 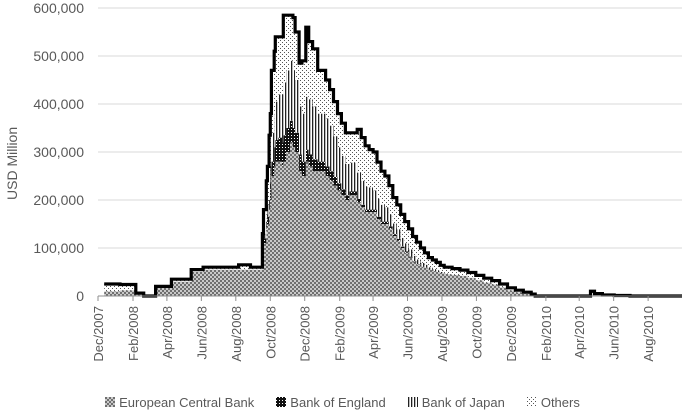 What do you see at coordinates (187, 402) in the screenshot?
I see `legend-label: European Central Bank` at bounding box center [187, 402].